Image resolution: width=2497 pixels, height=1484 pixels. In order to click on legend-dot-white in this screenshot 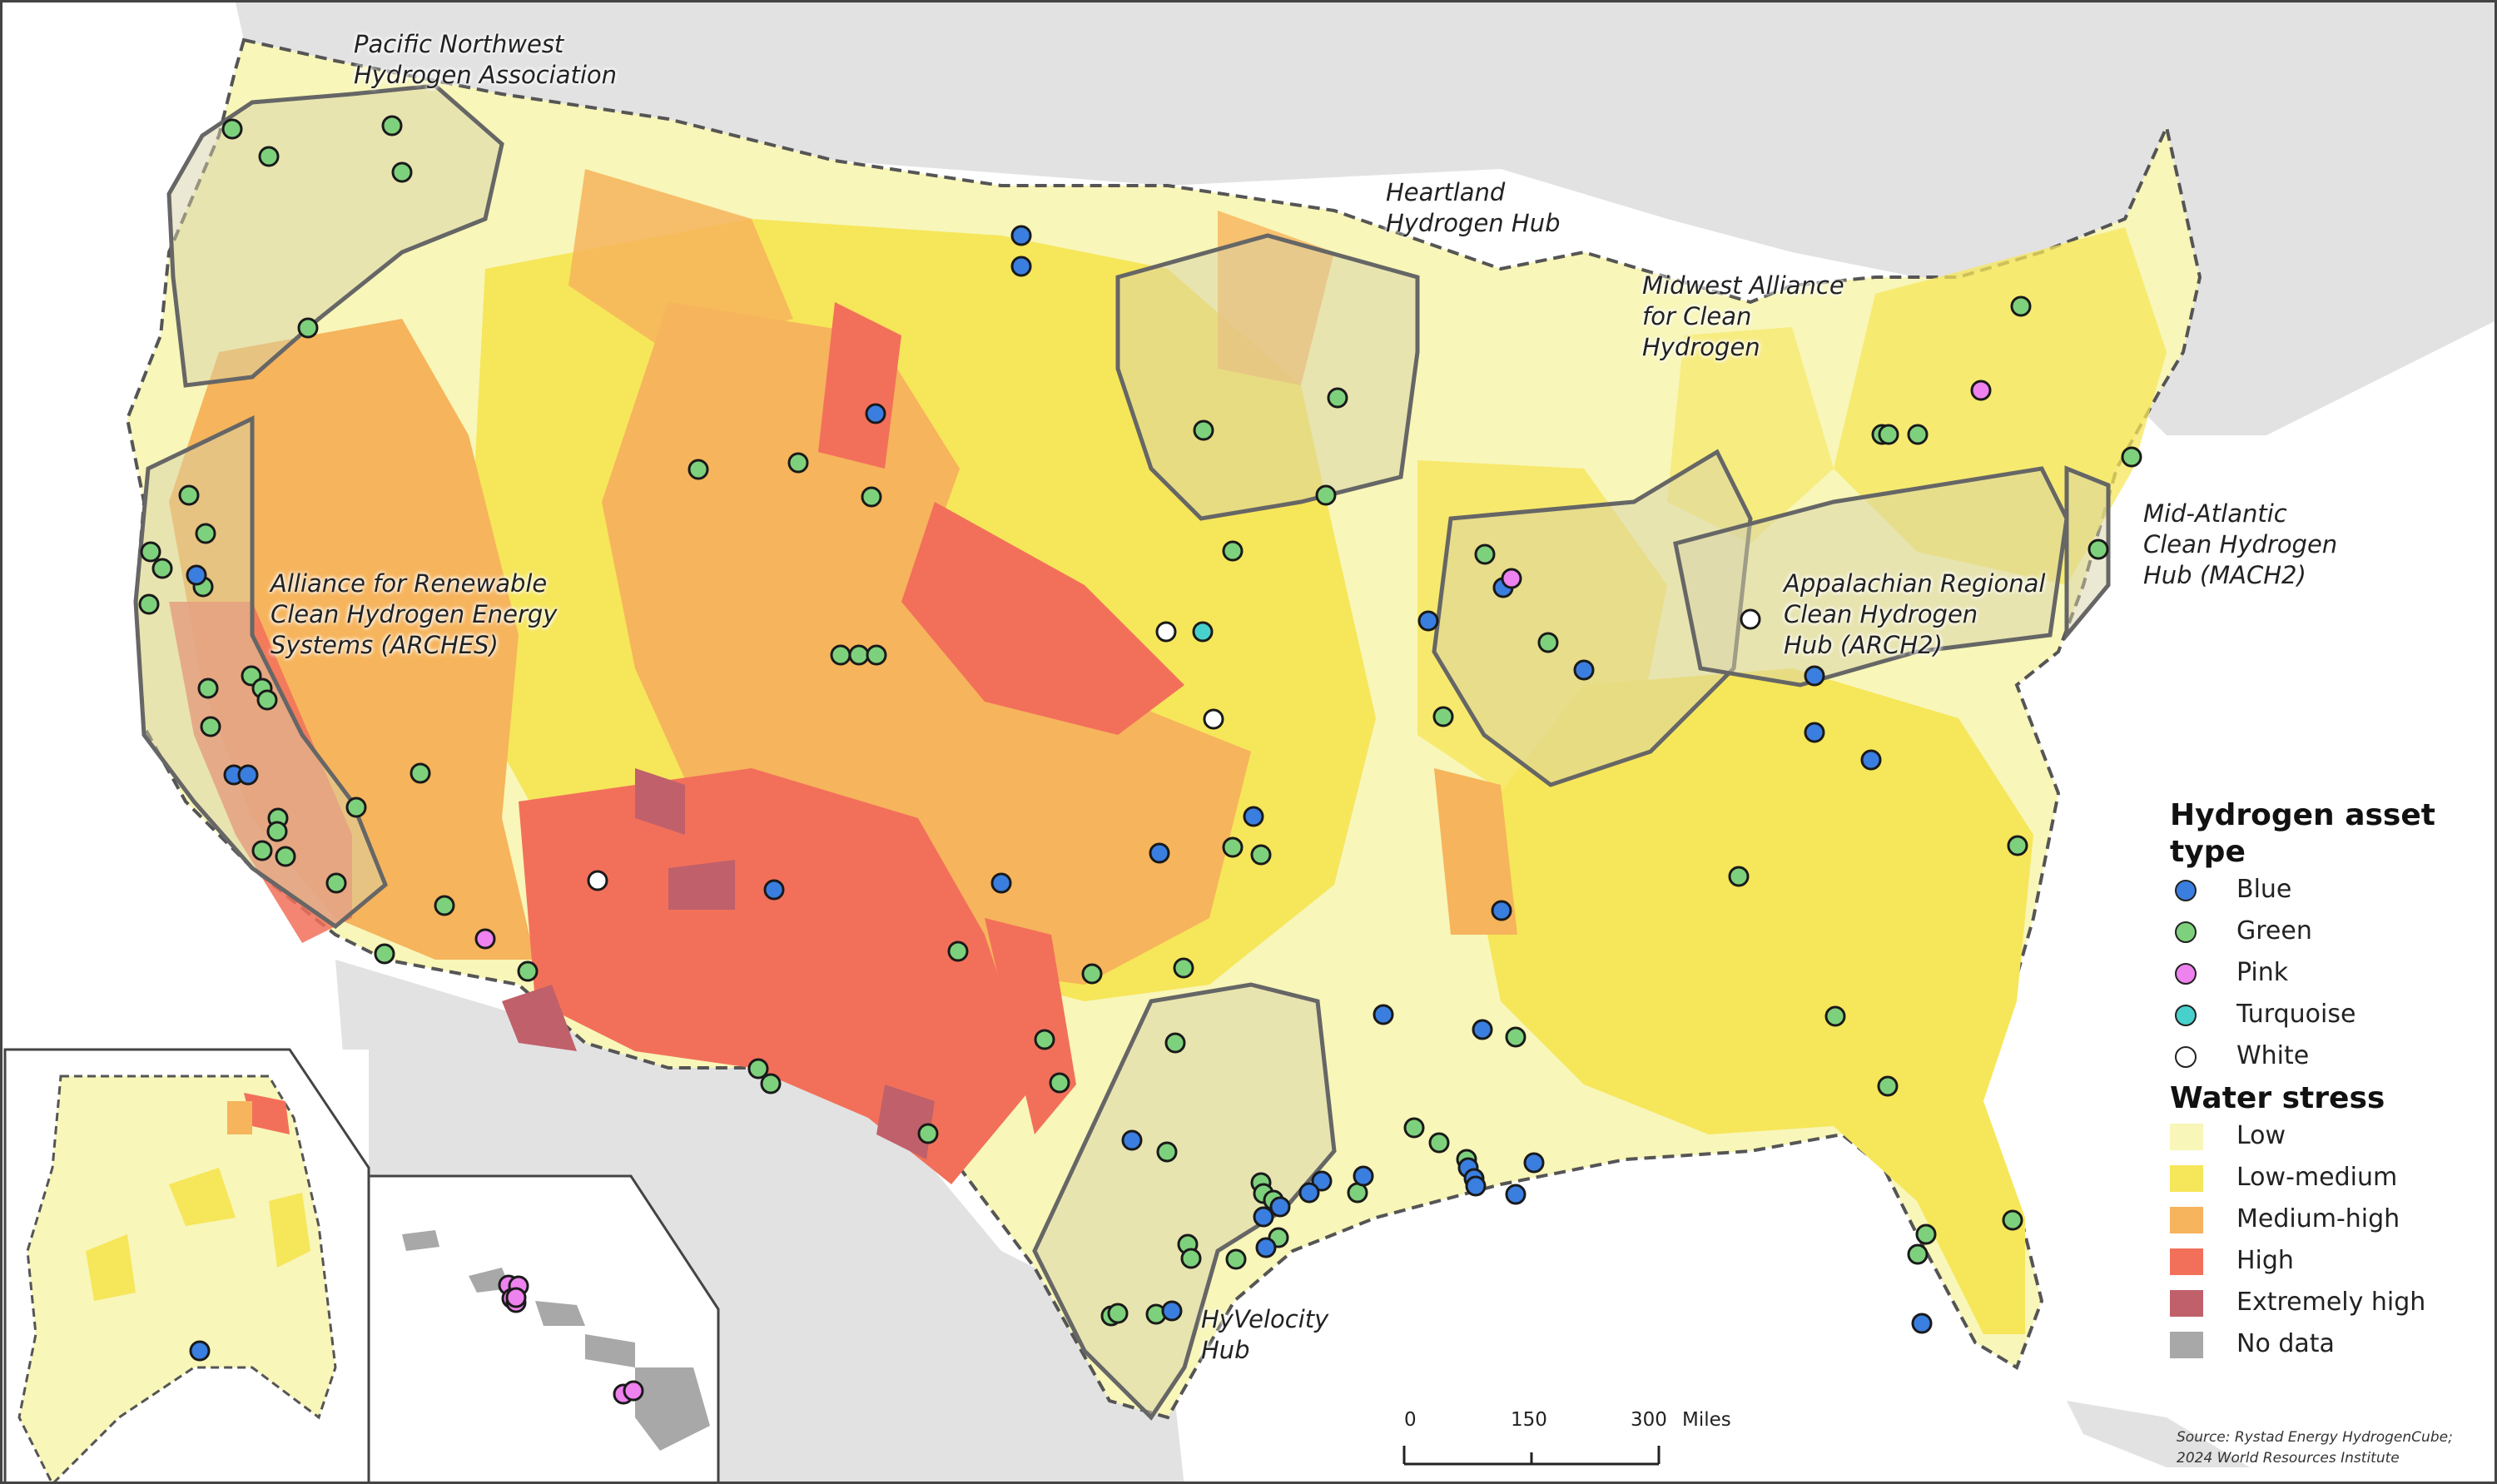, I will do `click(2186, 1057)`.